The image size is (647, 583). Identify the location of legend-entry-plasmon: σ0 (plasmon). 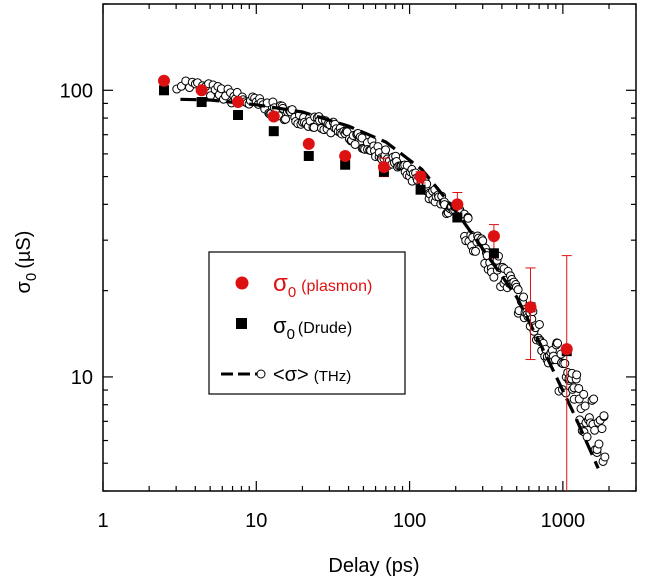
(322, 285).